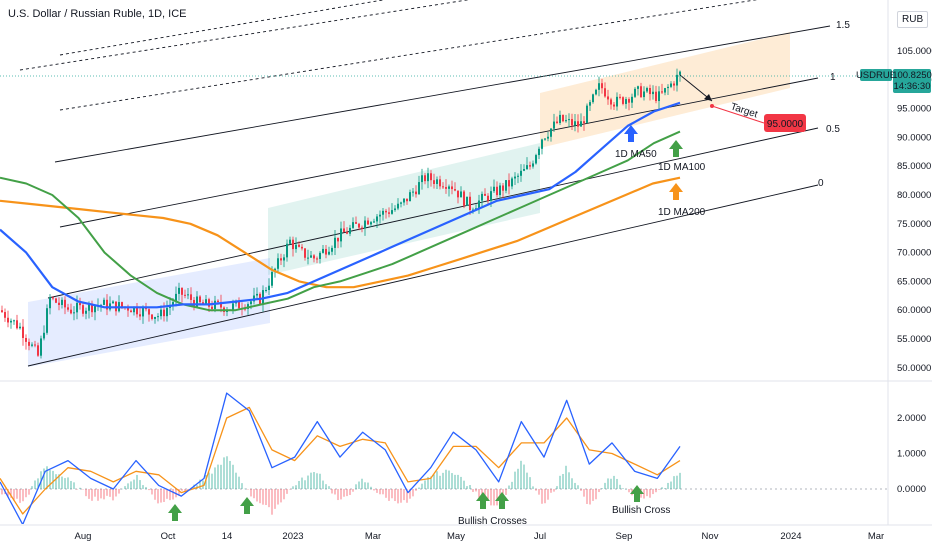  I want to click on last-price-countdown: 14:36:30, so click(912, 86).